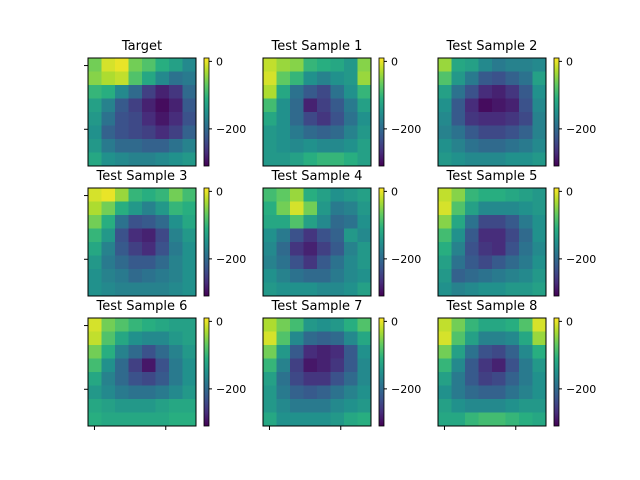  I want to click on panel-title: Test Sample 3, so click(142, 176).